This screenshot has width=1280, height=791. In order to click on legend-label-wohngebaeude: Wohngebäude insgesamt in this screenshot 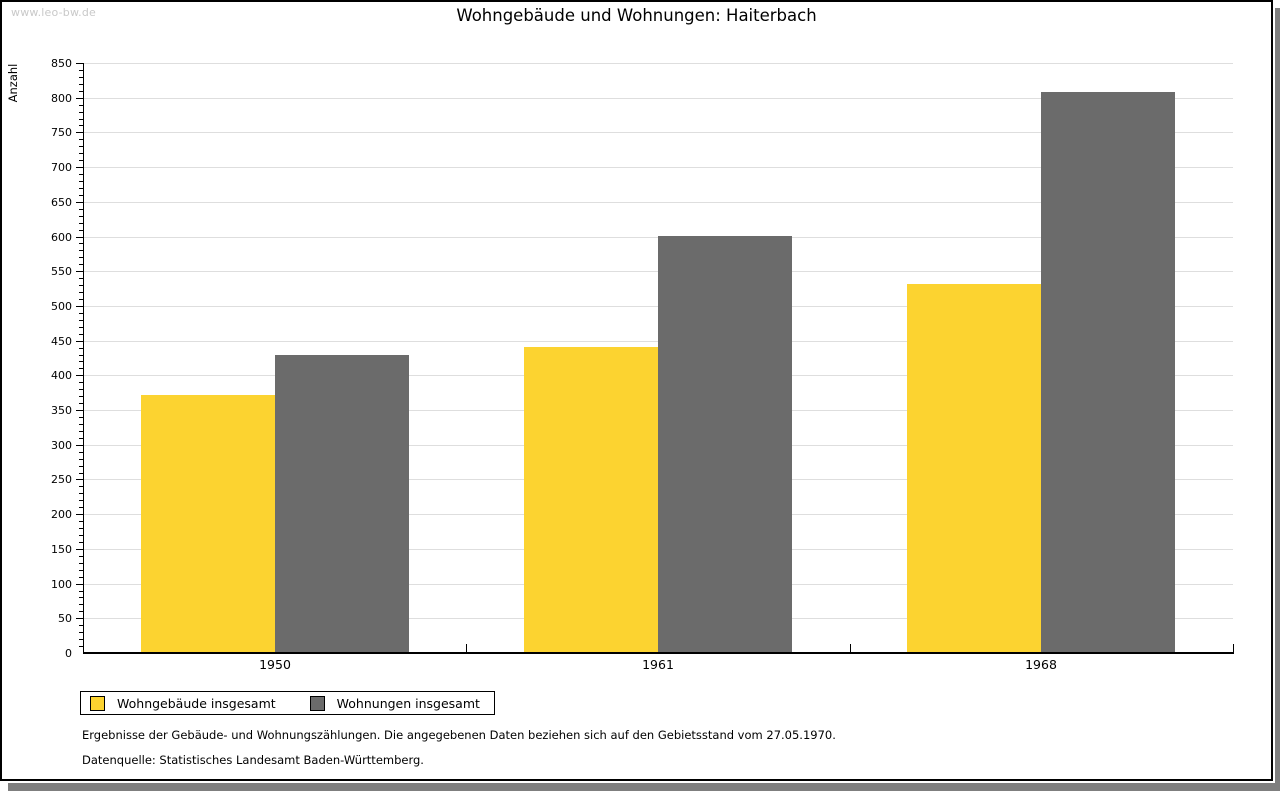, I will do `click(196, 703)`.